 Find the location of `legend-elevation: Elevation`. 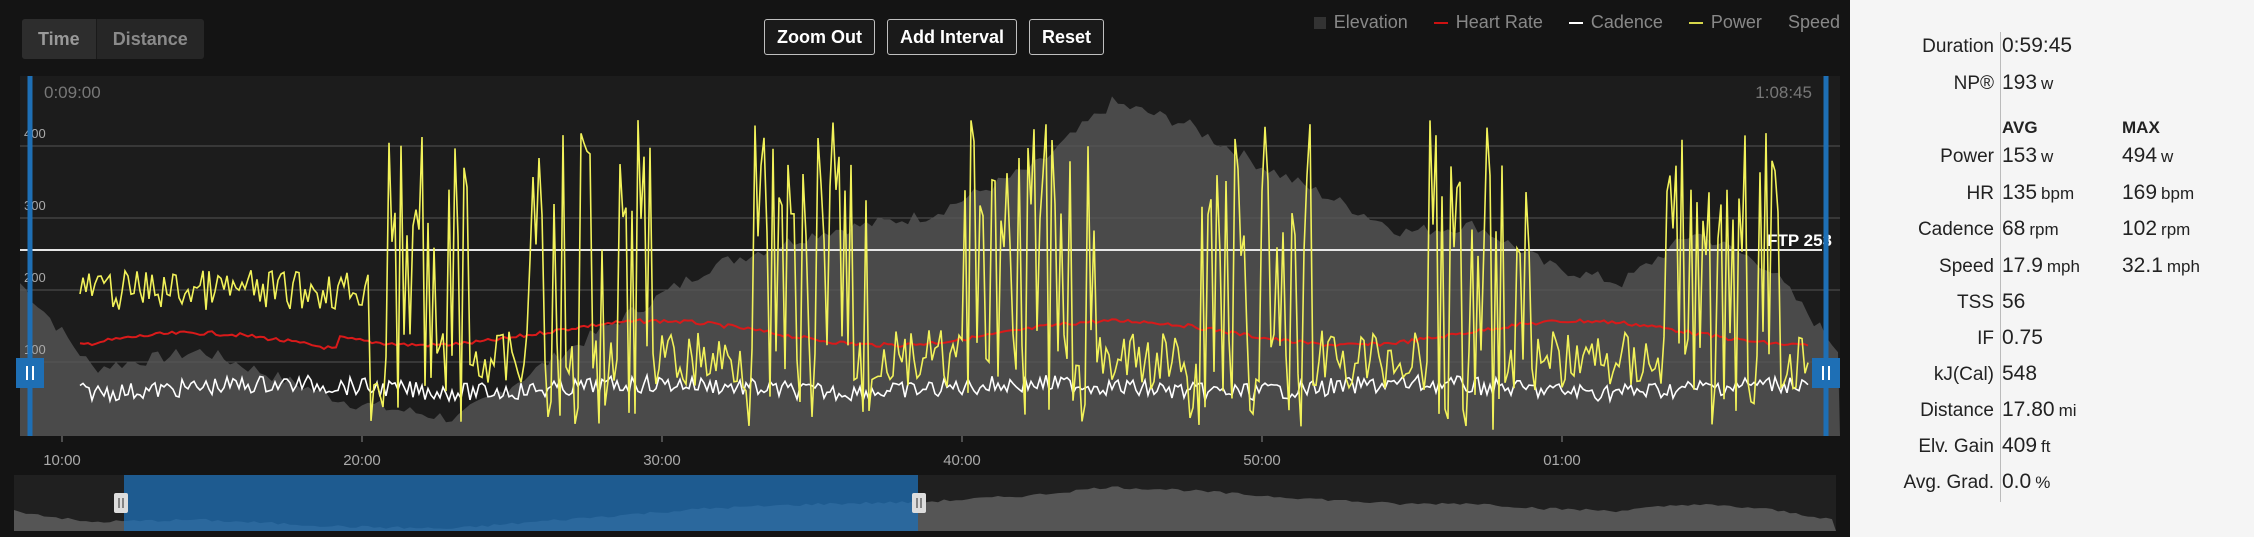

legend-elevation: Elevation is located at coordinates (1360, 22).